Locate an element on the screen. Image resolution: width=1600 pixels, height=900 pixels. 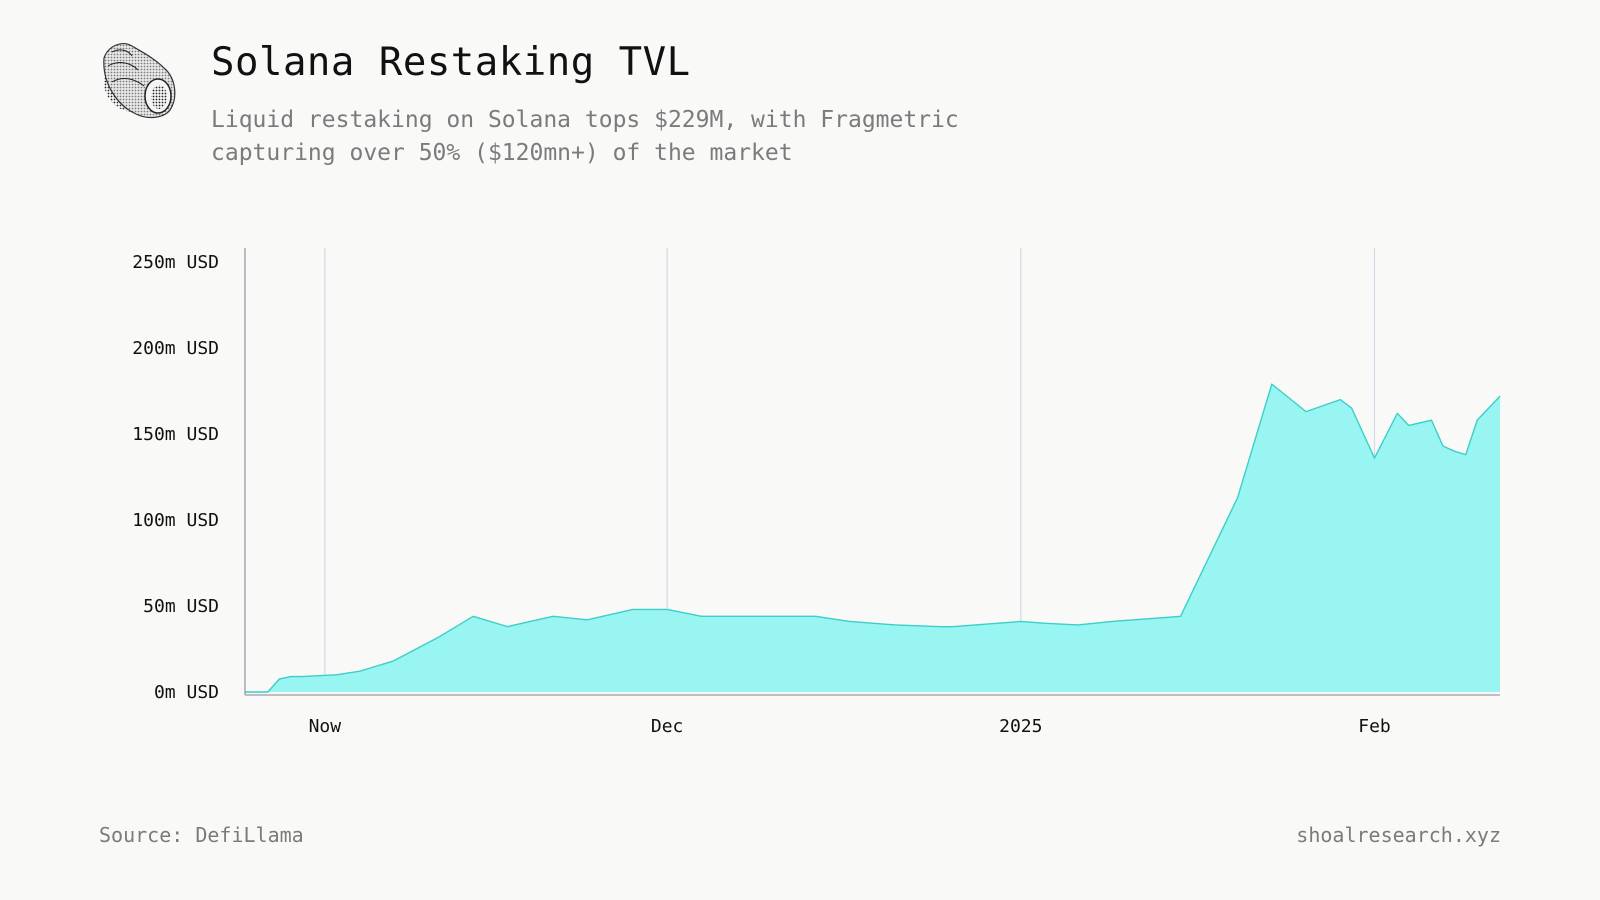
y-tick-label: 50m USD is located at coordinates (181, 606).